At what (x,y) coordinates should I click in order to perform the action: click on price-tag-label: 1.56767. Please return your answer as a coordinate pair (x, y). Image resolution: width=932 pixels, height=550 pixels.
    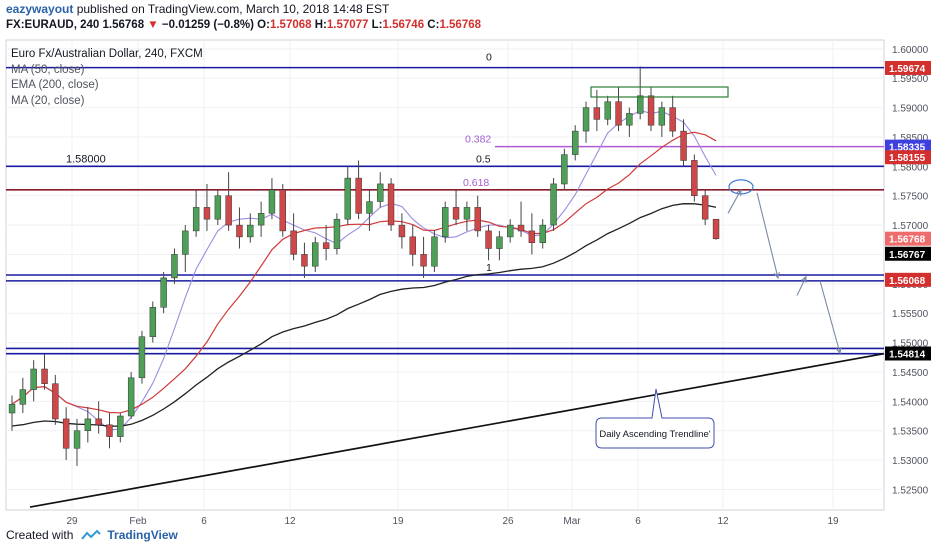
    Looking at the image, I should click on (907, 255).